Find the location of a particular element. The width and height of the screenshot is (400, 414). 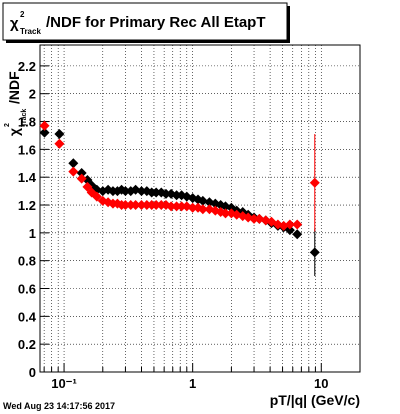

y-tick-label: 2.2 is located at coordinates (27, 66).